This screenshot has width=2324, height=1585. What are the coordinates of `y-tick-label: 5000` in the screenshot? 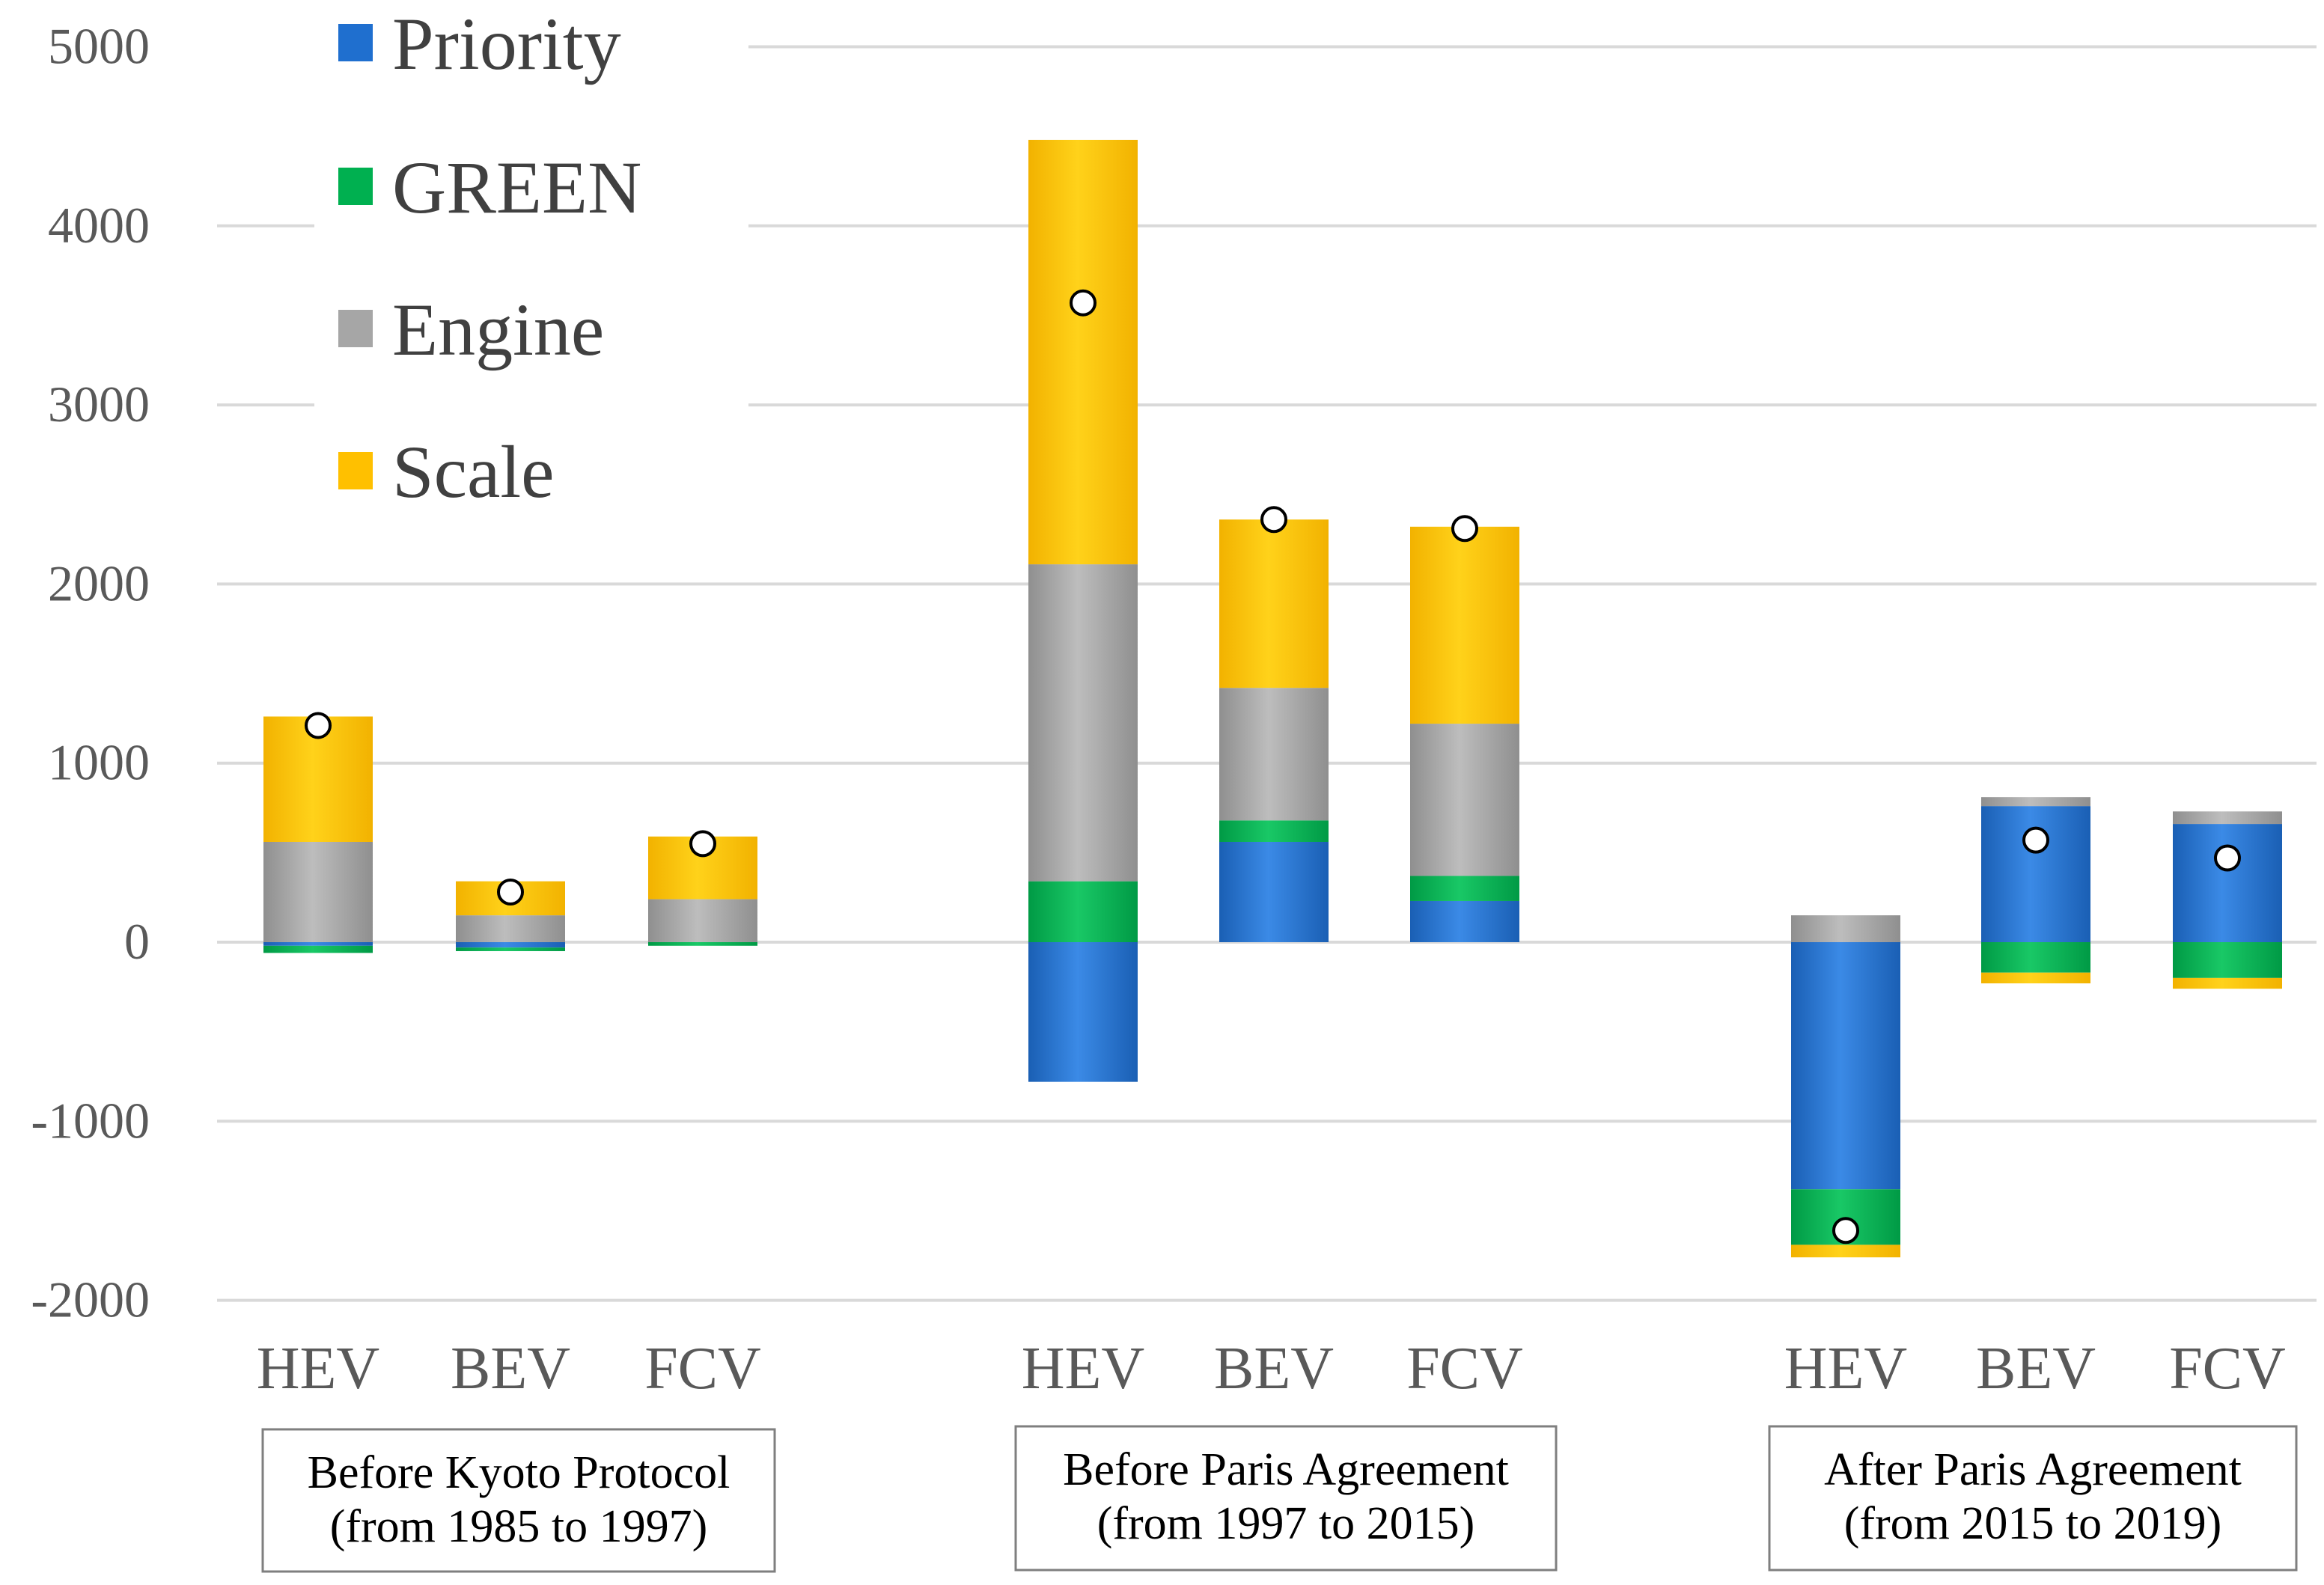 It's located at (99, 46).